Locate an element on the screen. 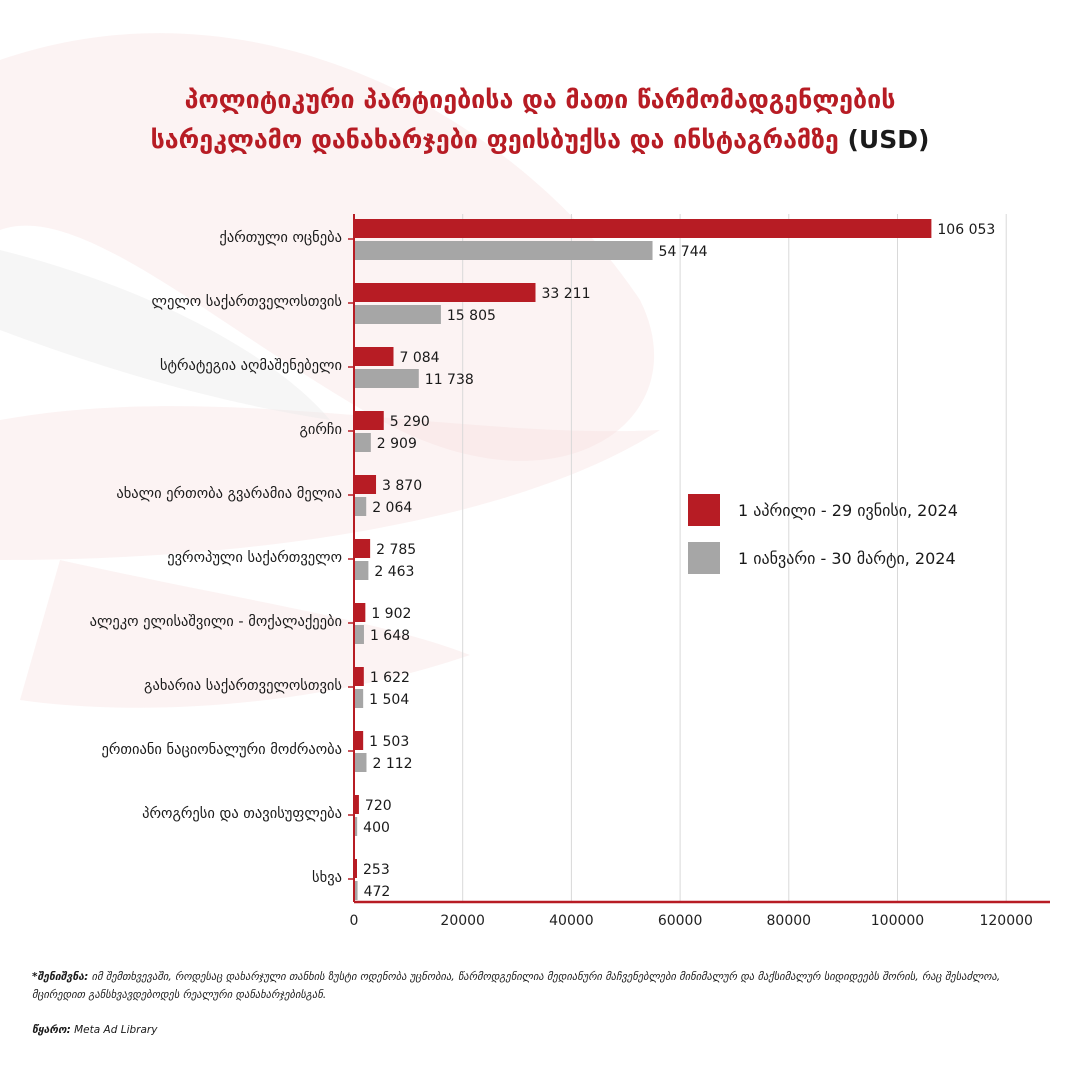 The width and height of the screenshot is (1080, 1080). legend-label-series-1: 1 აპრილი - 29 ივნისი, 2024 is located at coordinates (848, 510).